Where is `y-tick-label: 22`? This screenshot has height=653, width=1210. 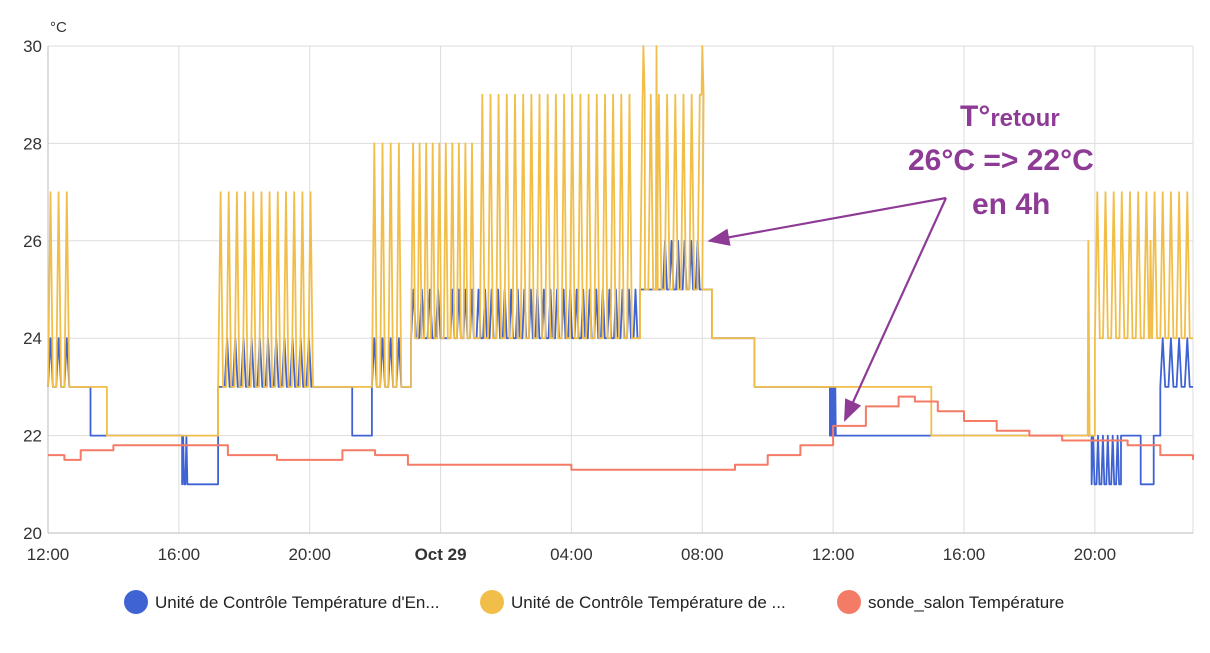
y-tick-label: 22 is located at coordinates (32, 436).